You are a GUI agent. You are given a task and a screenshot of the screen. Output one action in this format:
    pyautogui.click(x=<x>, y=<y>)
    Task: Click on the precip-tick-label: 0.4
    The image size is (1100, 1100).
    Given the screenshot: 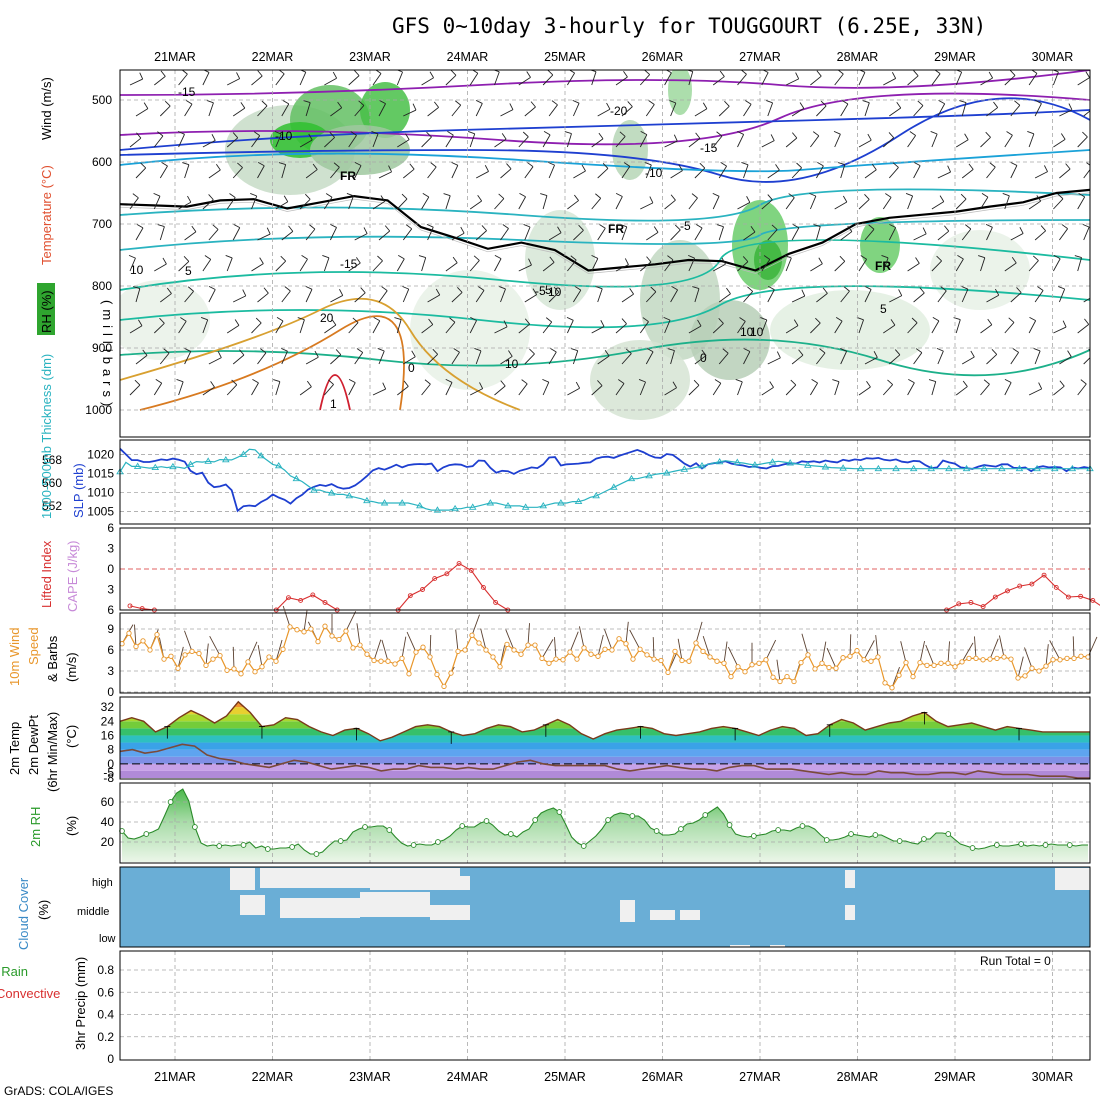 What is the action you would take?
    pyautogui.click(x=105, y=1015)
    